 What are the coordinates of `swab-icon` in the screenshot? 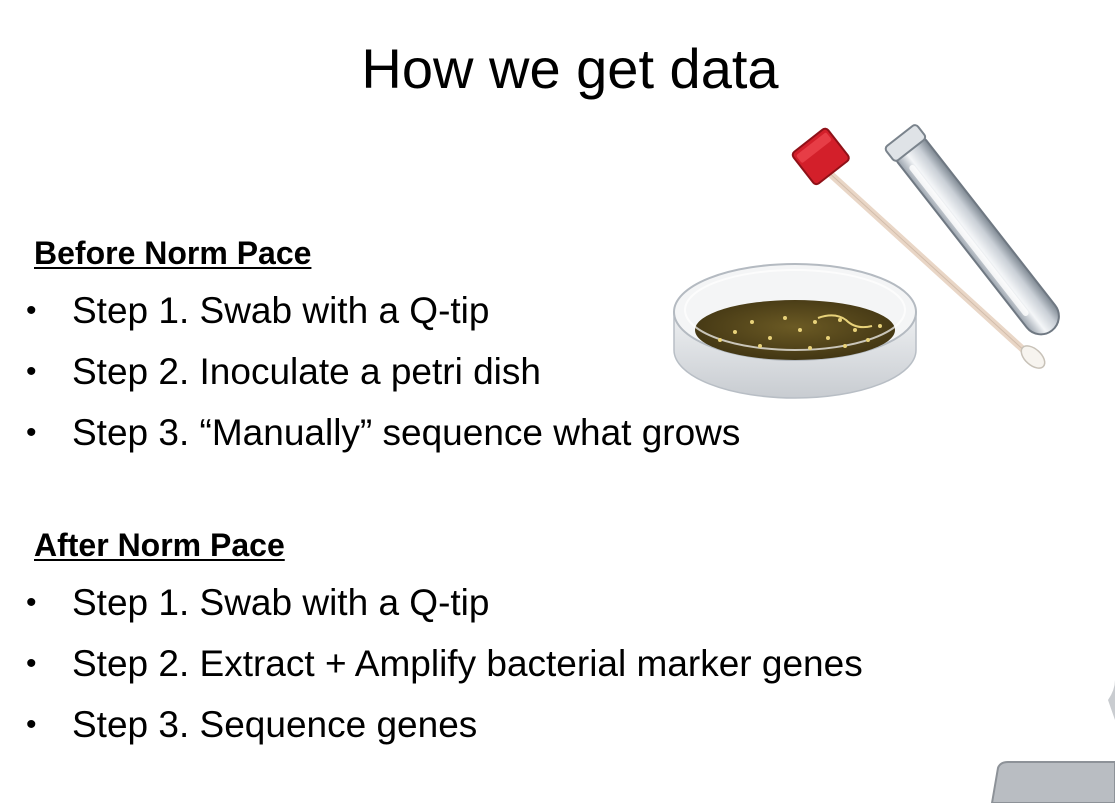 It's located at (918, 248).